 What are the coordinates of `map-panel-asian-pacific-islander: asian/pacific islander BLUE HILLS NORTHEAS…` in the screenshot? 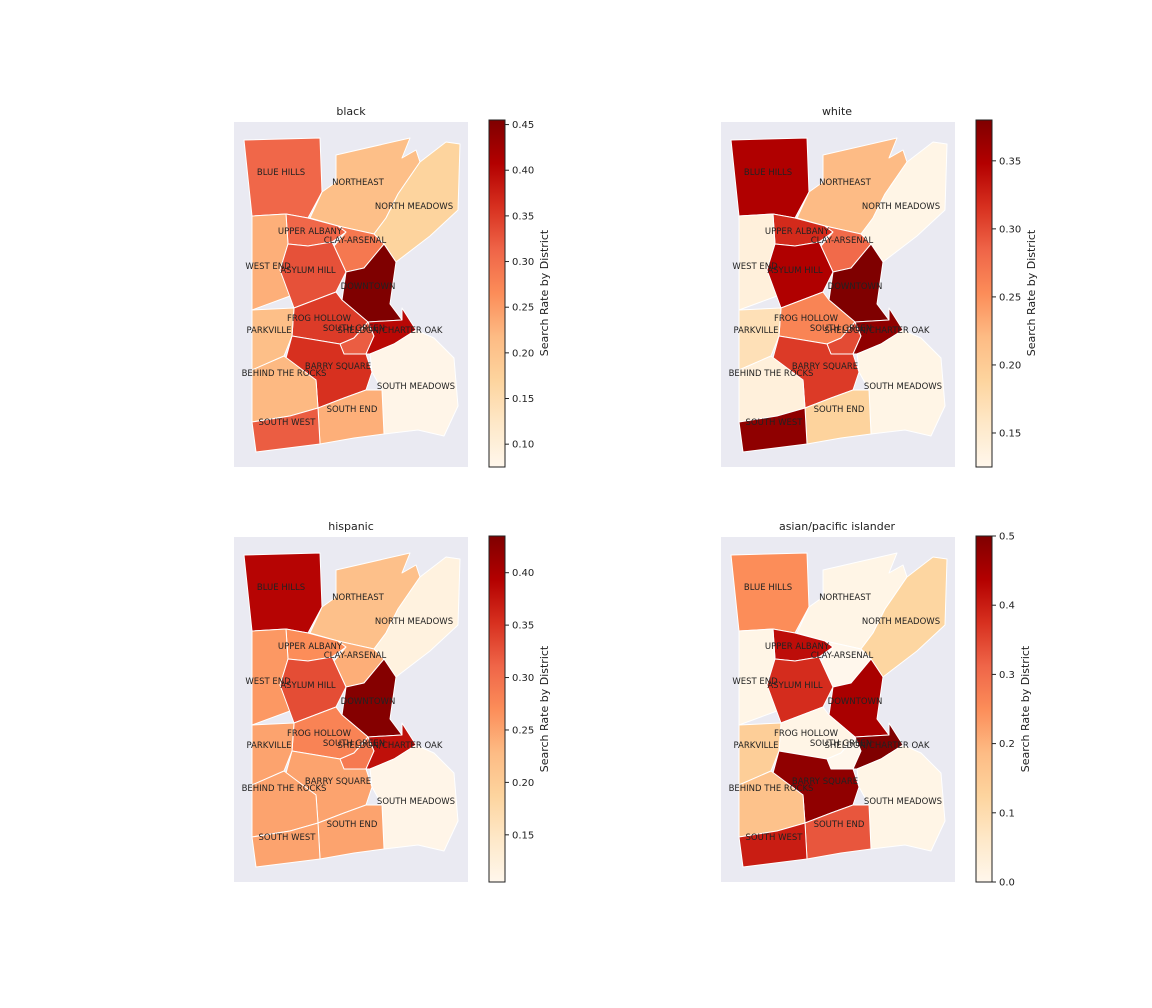 It's located at (876, 704).